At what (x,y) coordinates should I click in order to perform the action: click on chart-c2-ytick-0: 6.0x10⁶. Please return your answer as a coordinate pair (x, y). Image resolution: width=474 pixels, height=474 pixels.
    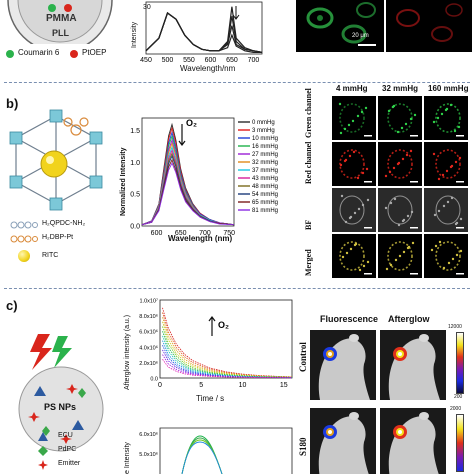
    Looking at the image, I should click on (148, 434).